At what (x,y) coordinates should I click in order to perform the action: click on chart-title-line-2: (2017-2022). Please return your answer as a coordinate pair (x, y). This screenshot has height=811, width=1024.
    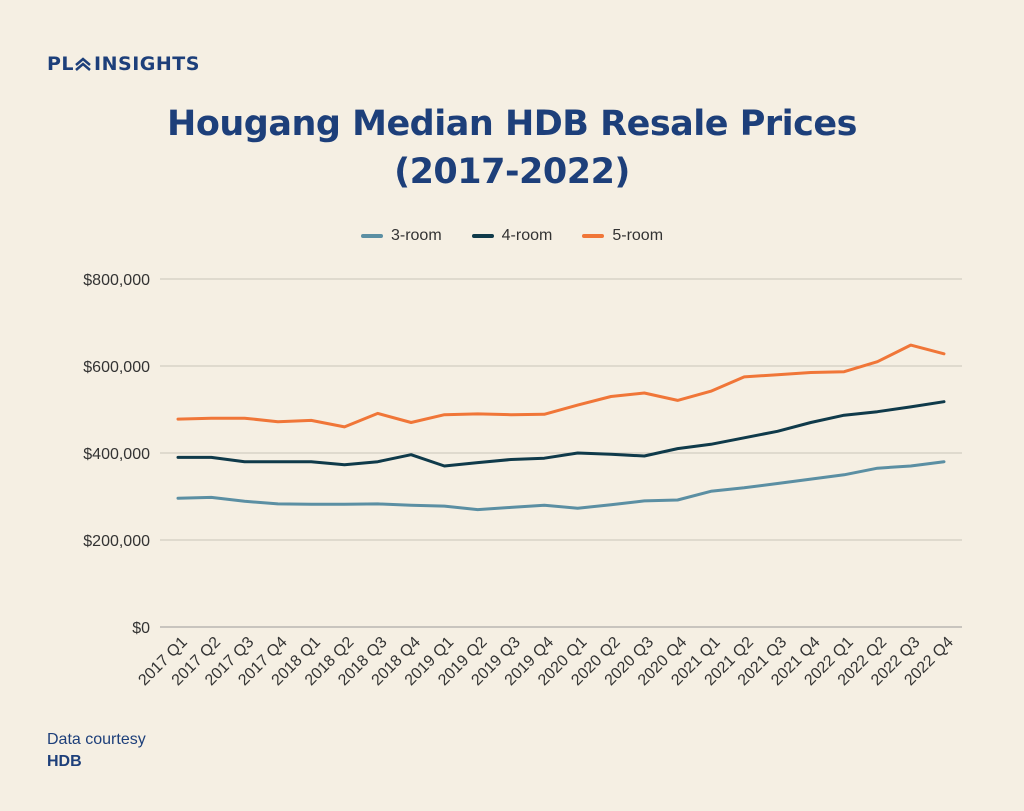
    Looking at the image, I should click on (512, 172).